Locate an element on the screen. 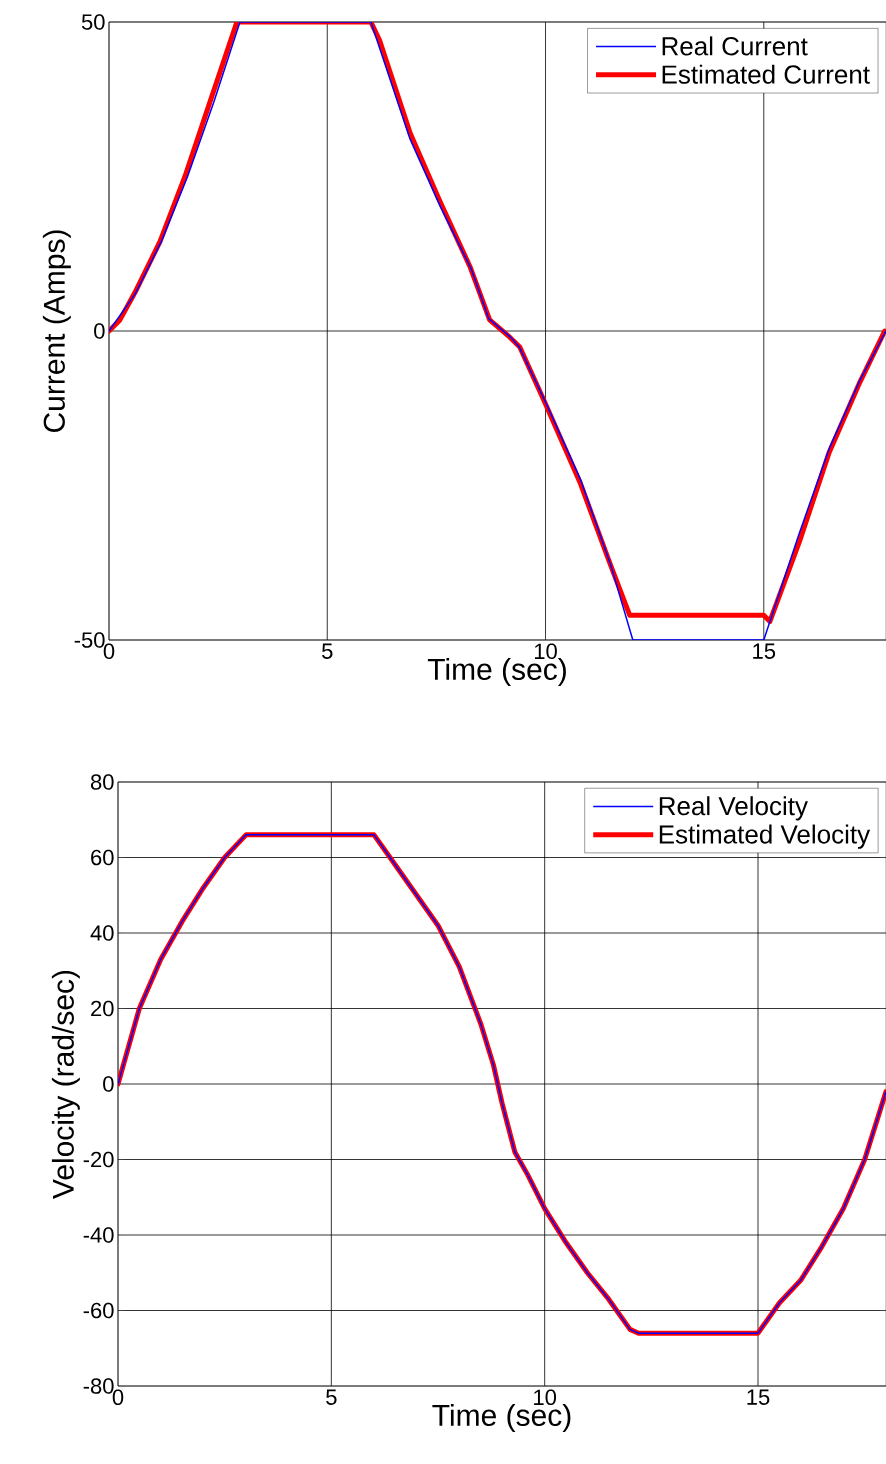 The width and height of the screenshot is (886, 1464). legend-label: Real Current is located at coordinates (735, 46).